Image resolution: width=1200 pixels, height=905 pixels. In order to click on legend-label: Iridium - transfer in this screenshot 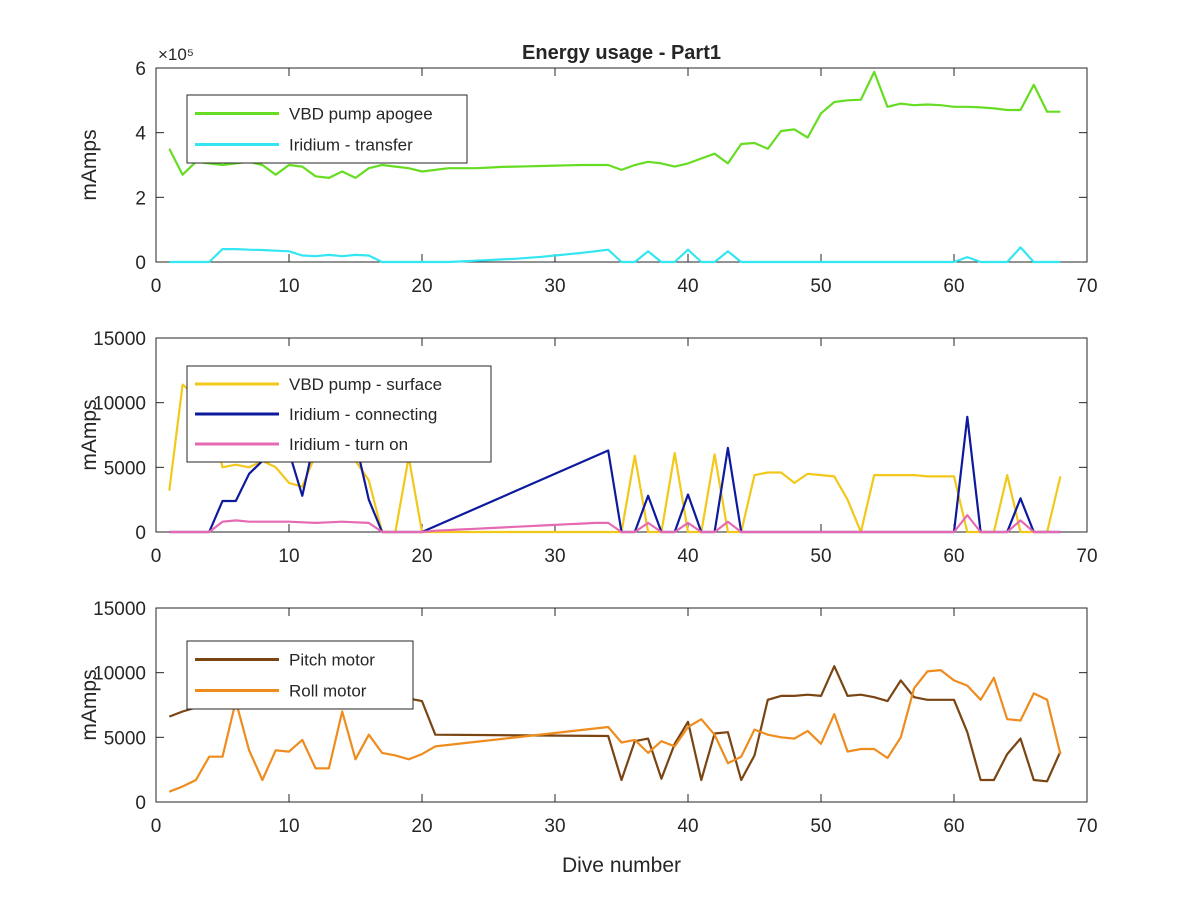, I will do `click(351, 145)`.